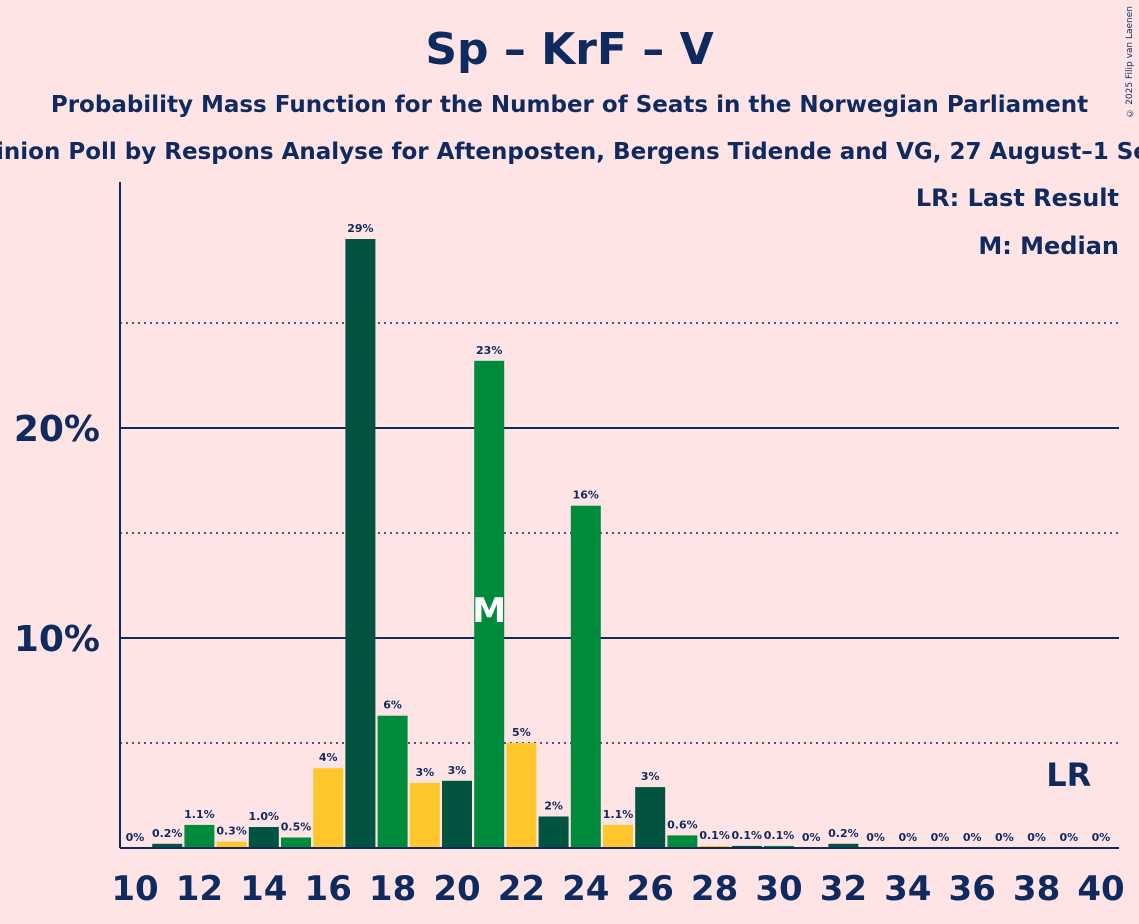 This screenshot has width=1139, height=924. What do you see at coordinates (489, 611) in the screenshot?
I see `median-marker: M` at bounding box center [489, 611].